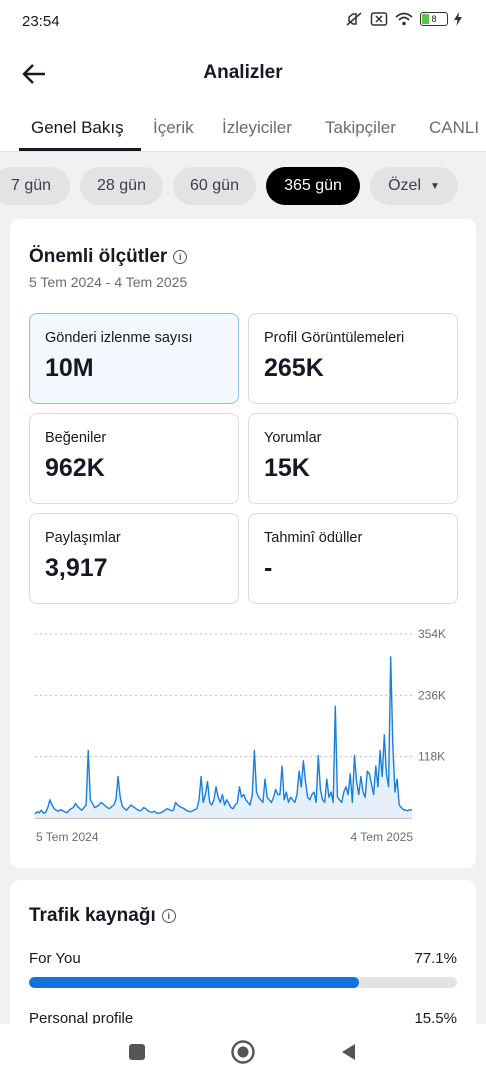 The image size is (486, 1080). I want to click on tab-live: CANLI, so click(454, 127).